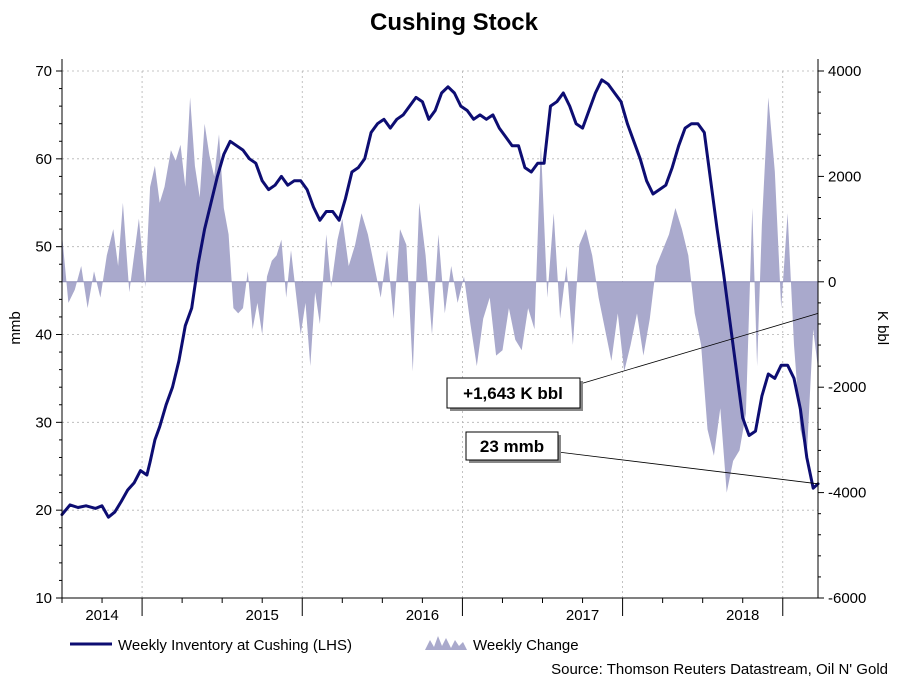  I want to click on right-tick-label--6000: -6000, so click(847, 598).